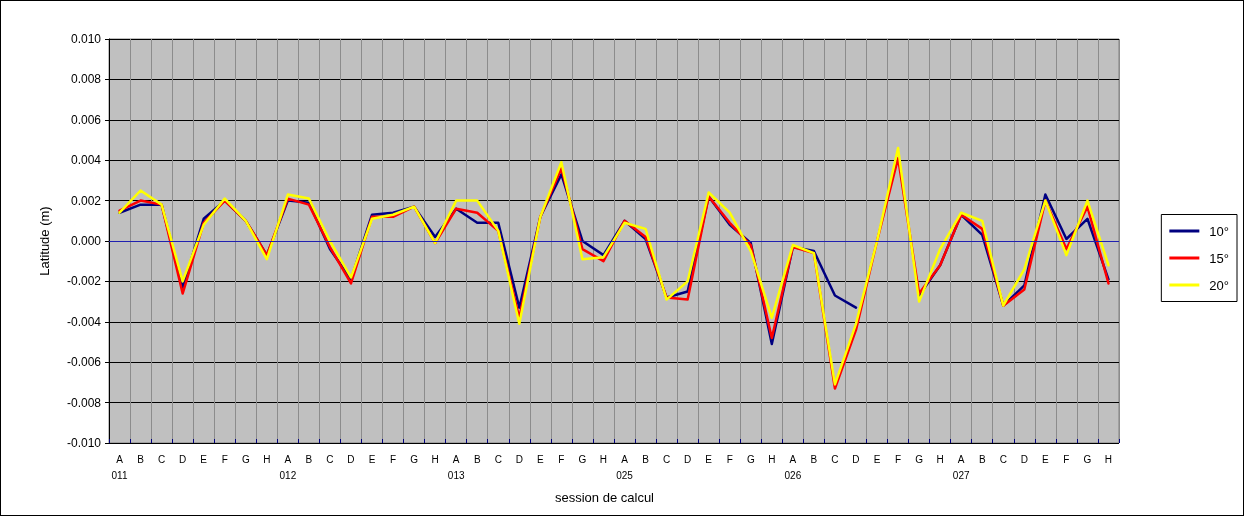 The width and height of the screenshot is (1244, 516). Describe the element at coordinates (1219, 285) in the screenshot. I see `legend-label: 20°` at that location.